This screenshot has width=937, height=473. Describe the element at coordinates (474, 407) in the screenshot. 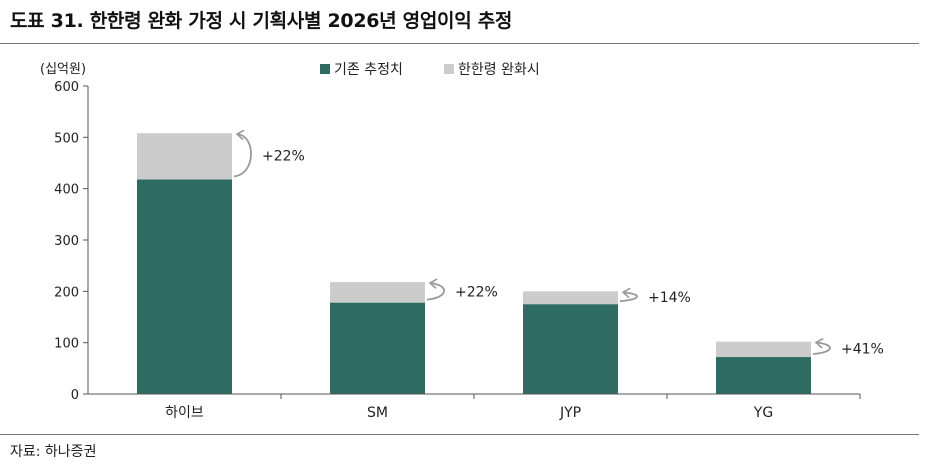

I see `x-axis: 하이브 SM JYP YG` at that location.